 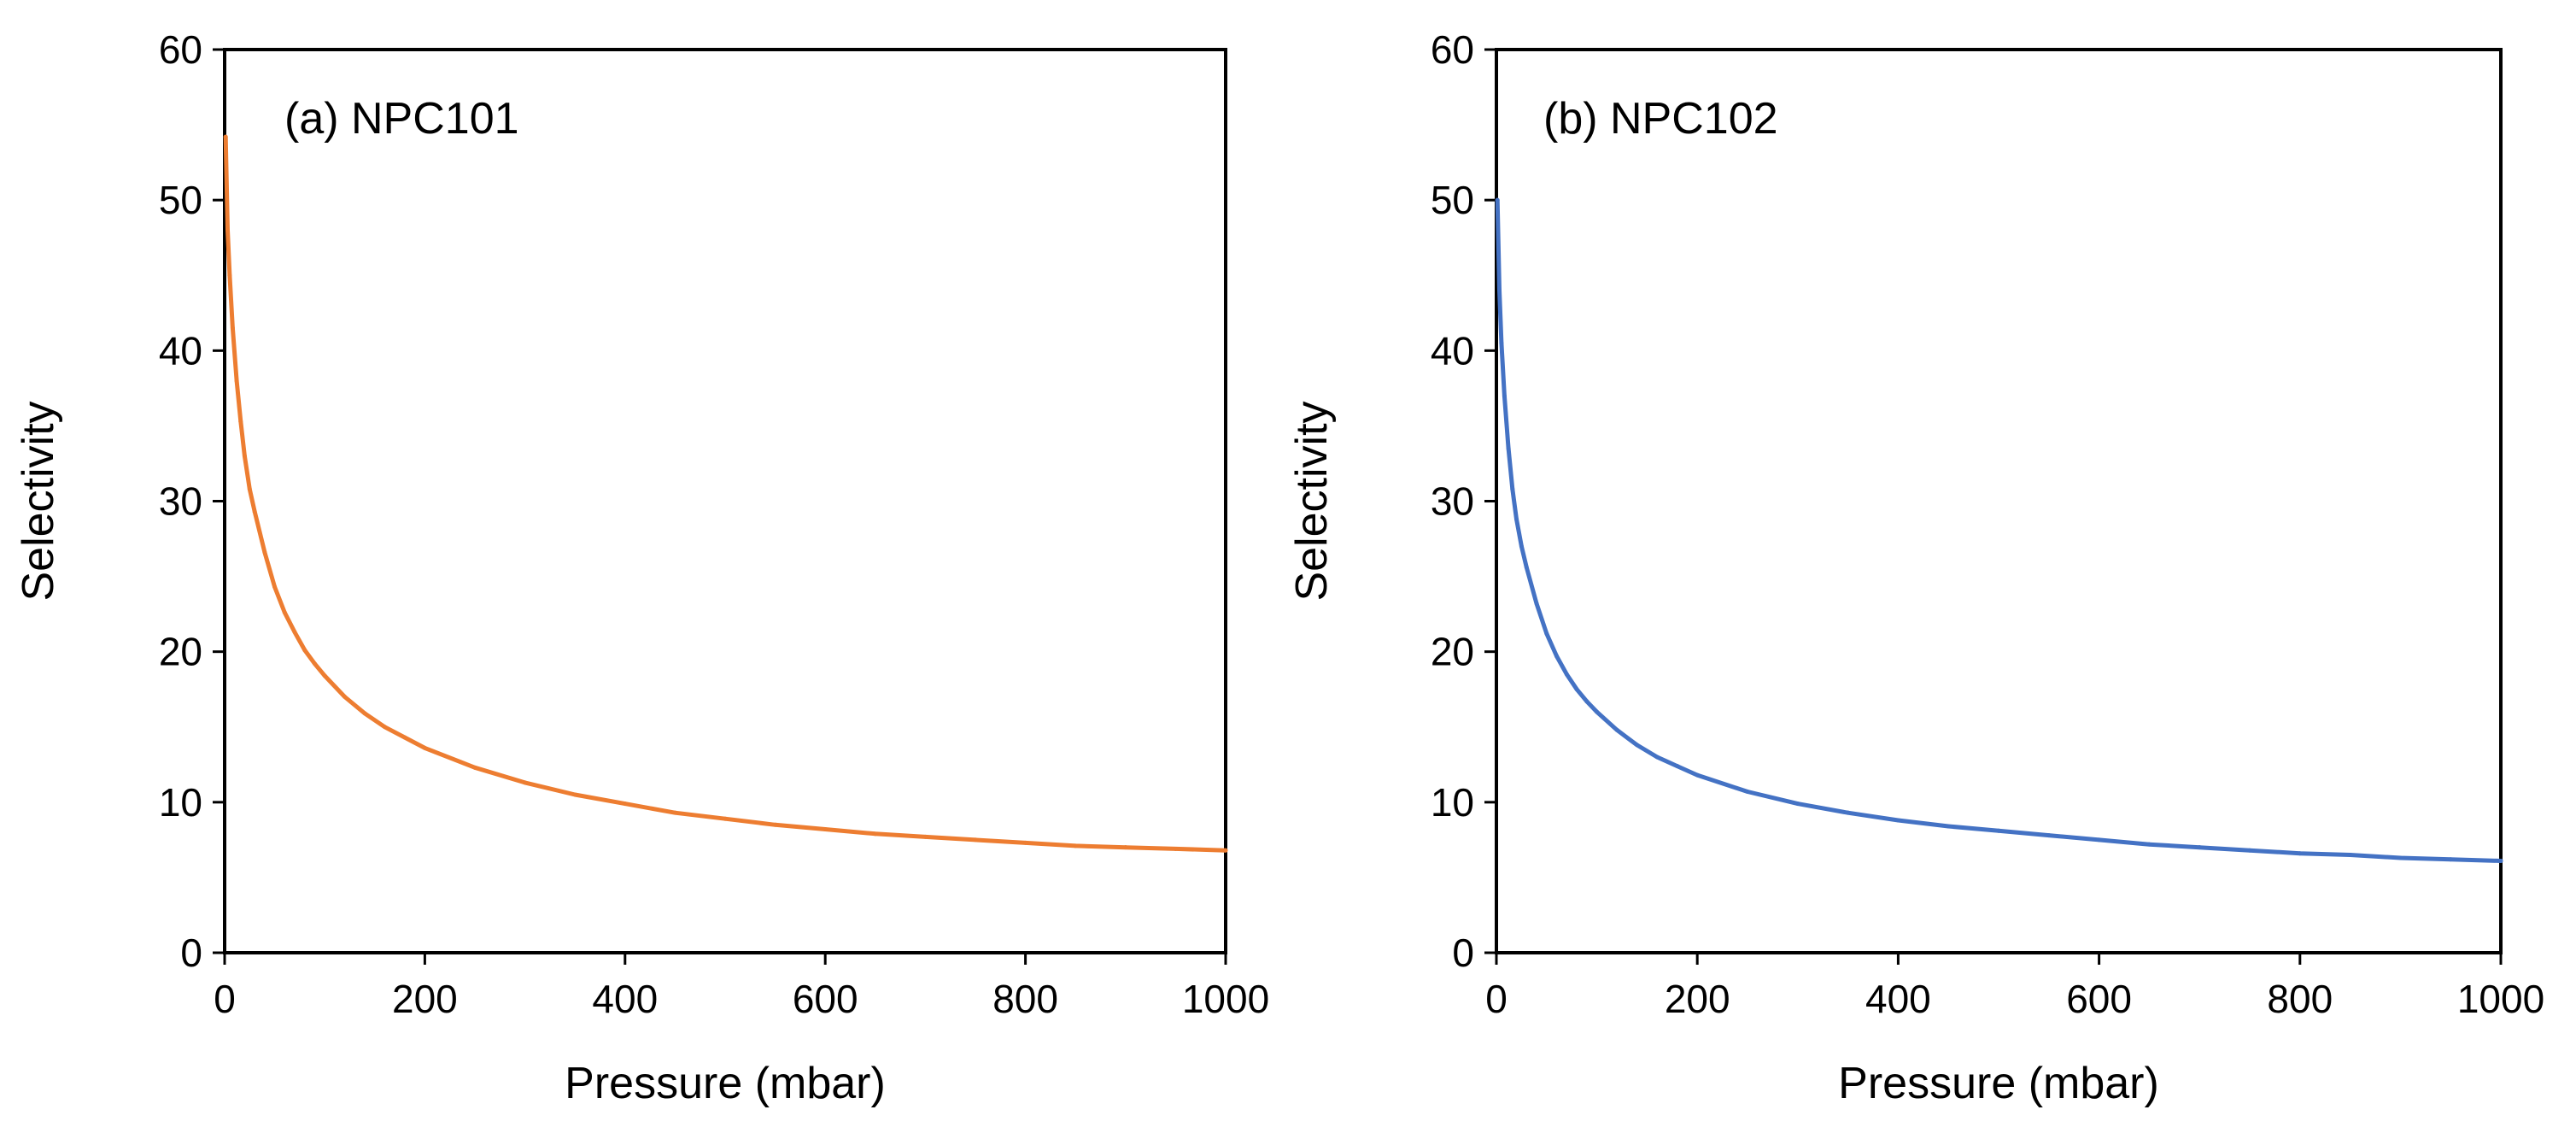 I want to click on x-tick-label-b-1: 200, so click(x=1697, y=999).